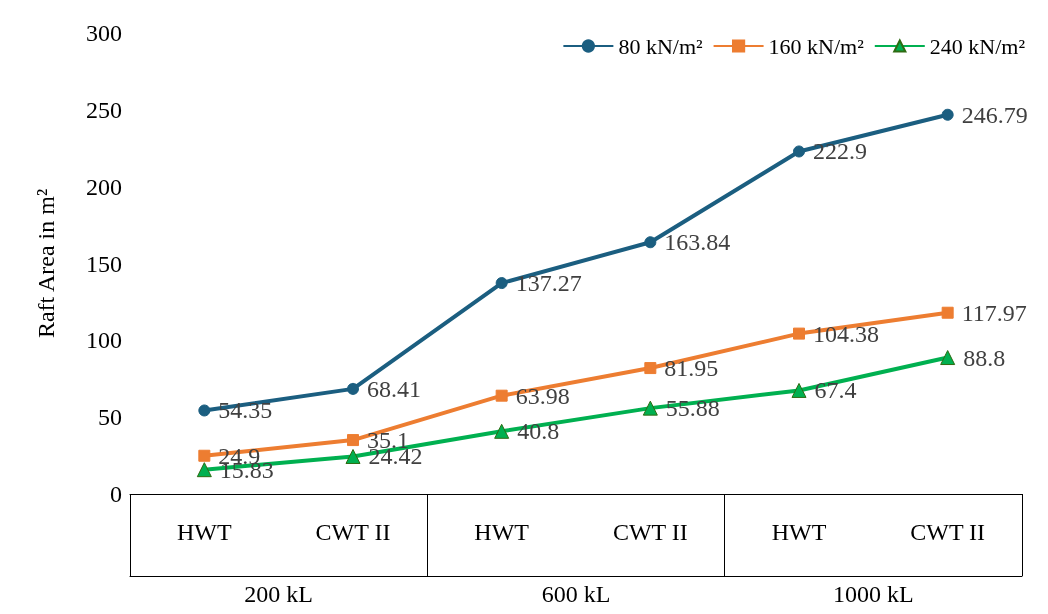  Describe the element at coordinates (104, 263) in the screenshot. I see `y-tick-label: 150` at that location.